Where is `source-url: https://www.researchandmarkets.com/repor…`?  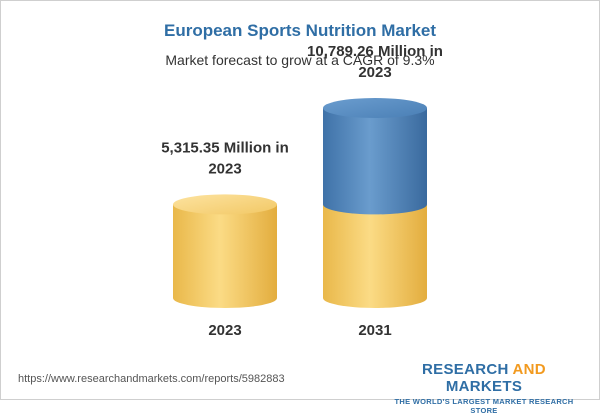
source-url: https://www.researchandmarkets.com/repor… is located at coordinates (151, 379).